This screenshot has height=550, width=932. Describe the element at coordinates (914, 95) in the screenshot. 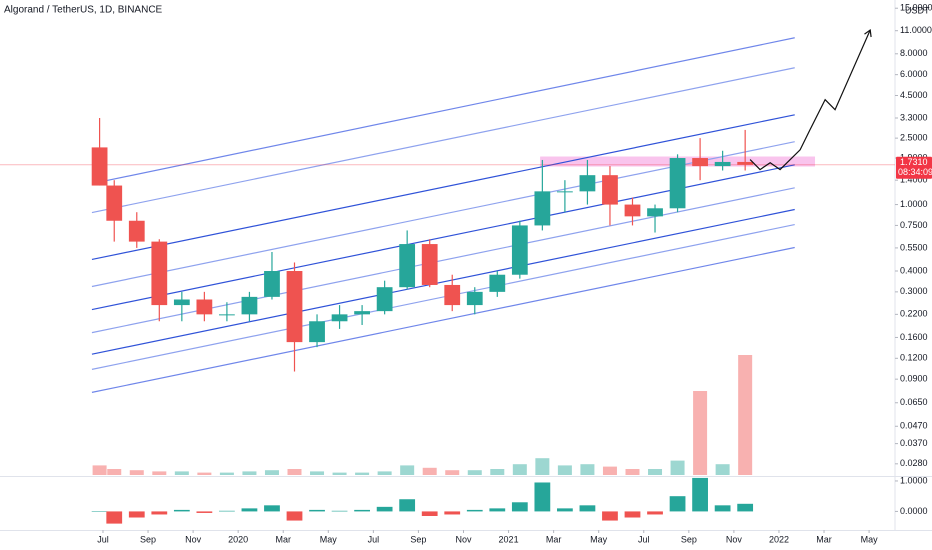

I see `y-tick-label: 4.5000` at that location.